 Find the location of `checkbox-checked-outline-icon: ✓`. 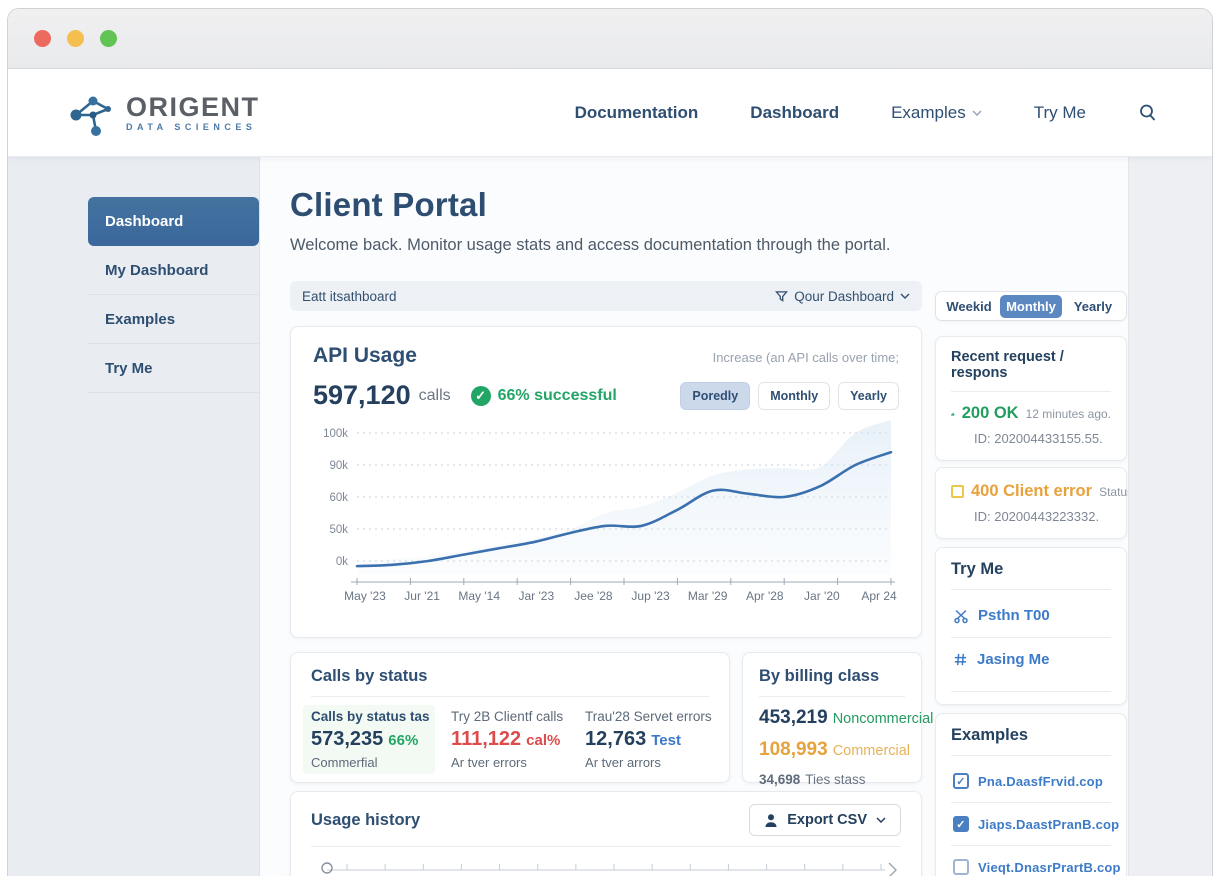

checkbox-checked-outline-icon: ✓ is located at coordinates (961, 781).